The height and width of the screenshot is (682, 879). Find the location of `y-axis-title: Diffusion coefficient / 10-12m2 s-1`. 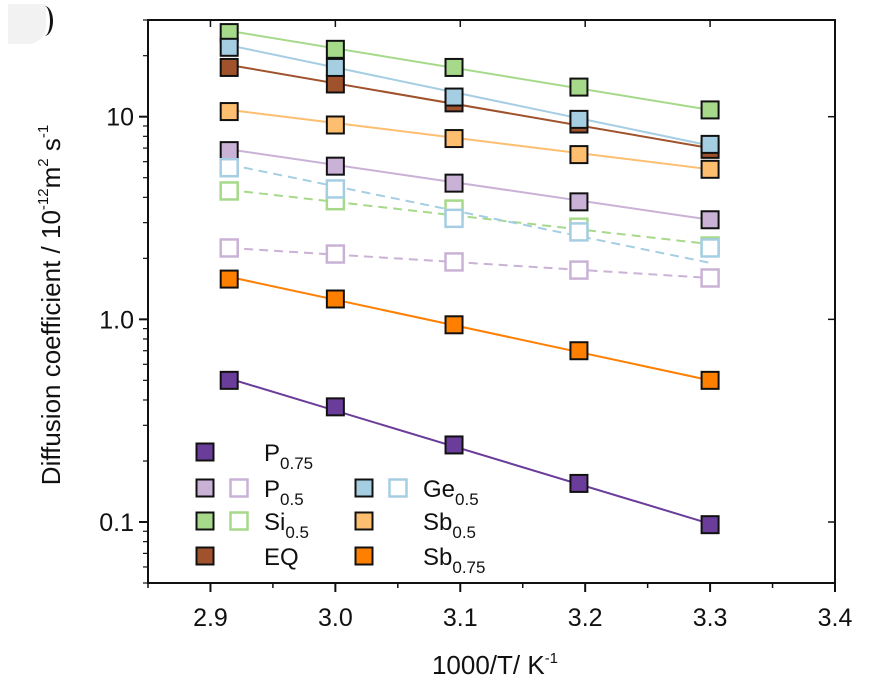

y-axis-title: Diffusion coefficient / 10-12m2 s-1 is located at coordinates (50, 305).